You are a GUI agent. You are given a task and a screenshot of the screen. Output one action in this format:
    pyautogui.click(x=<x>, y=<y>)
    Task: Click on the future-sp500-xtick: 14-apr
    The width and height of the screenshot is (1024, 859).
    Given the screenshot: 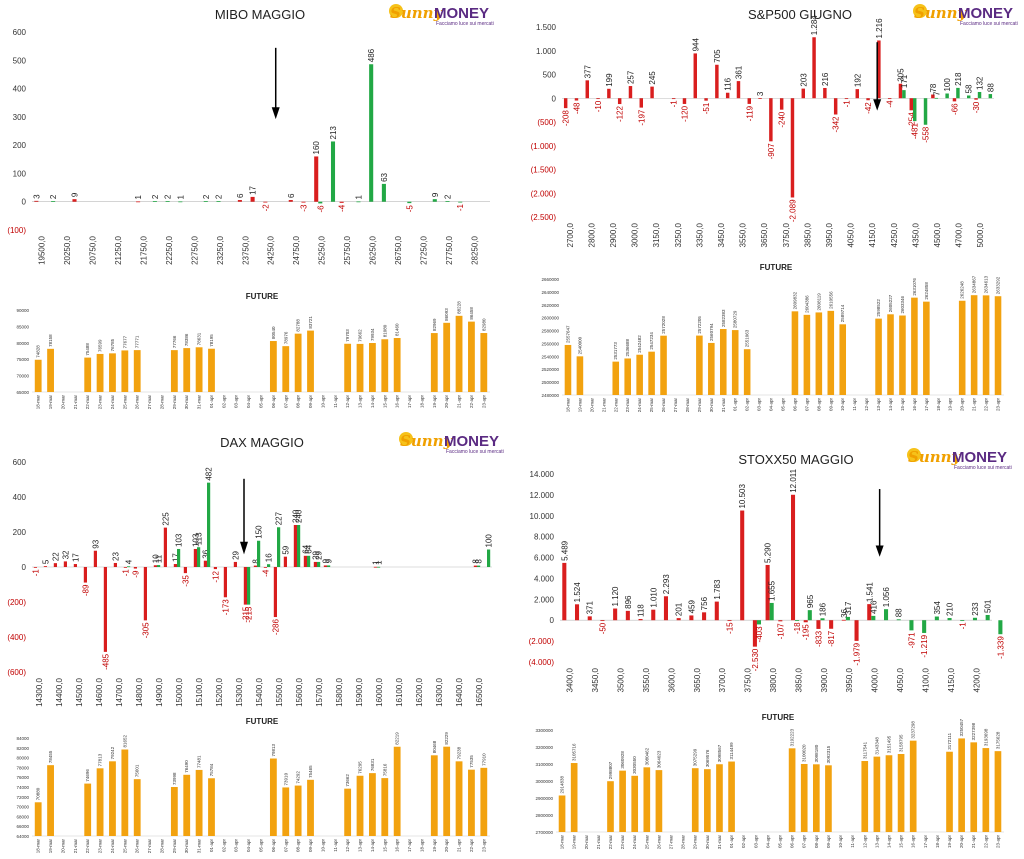 What is the action you would take?
    pyautogui.click(x=890, y=405)
    